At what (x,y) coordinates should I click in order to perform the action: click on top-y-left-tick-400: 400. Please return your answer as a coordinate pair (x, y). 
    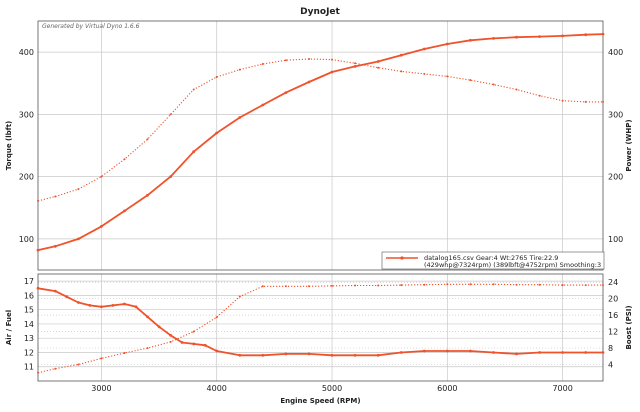
    Looking at the image, I should click on (26, 52).